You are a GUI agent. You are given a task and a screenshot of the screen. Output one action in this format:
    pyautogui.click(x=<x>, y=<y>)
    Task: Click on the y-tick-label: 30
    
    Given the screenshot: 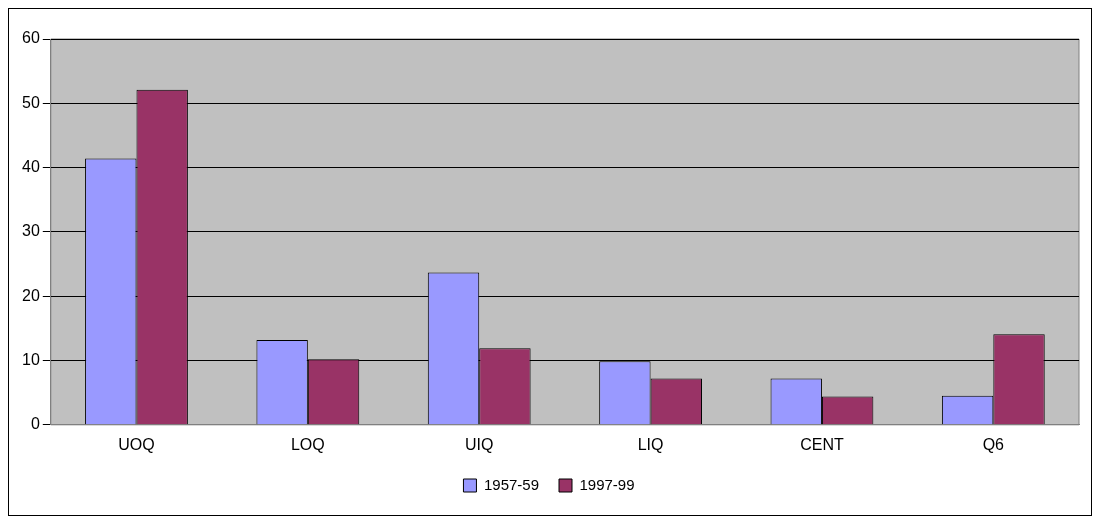 What is the action you would take?
    pyautogui.click(x=31, y=231)
    